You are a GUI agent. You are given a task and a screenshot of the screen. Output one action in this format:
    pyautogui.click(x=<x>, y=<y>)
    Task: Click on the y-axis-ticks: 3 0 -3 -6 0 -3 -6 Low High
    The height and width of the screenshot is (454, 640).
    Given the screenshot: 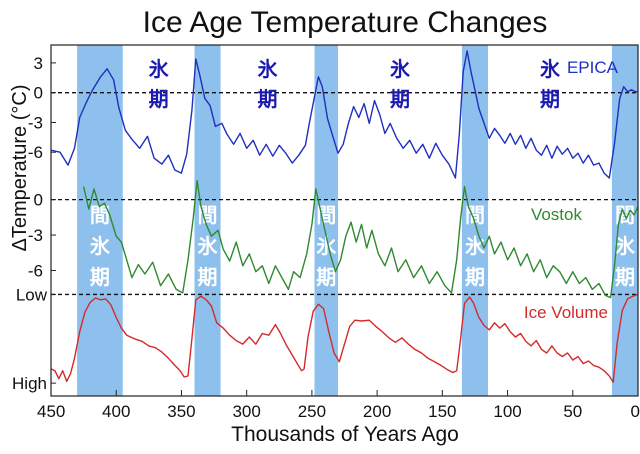 What is the action you would take?
    pyautogui.click(x=34, y=223)
    